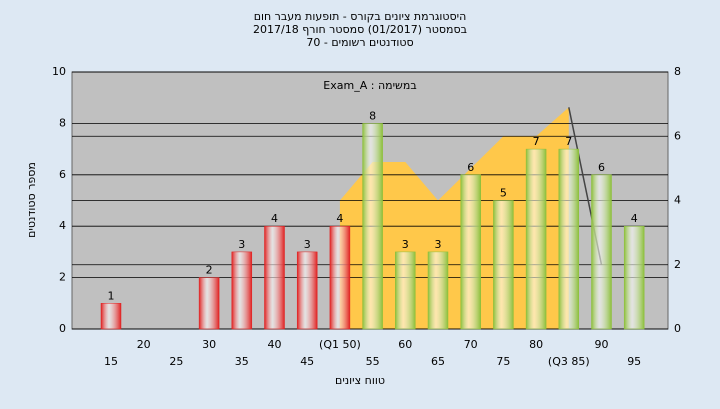  Describe the element at coordinates (209, 344) in the screenshot. I see `x-tick-label: 30` at that location.